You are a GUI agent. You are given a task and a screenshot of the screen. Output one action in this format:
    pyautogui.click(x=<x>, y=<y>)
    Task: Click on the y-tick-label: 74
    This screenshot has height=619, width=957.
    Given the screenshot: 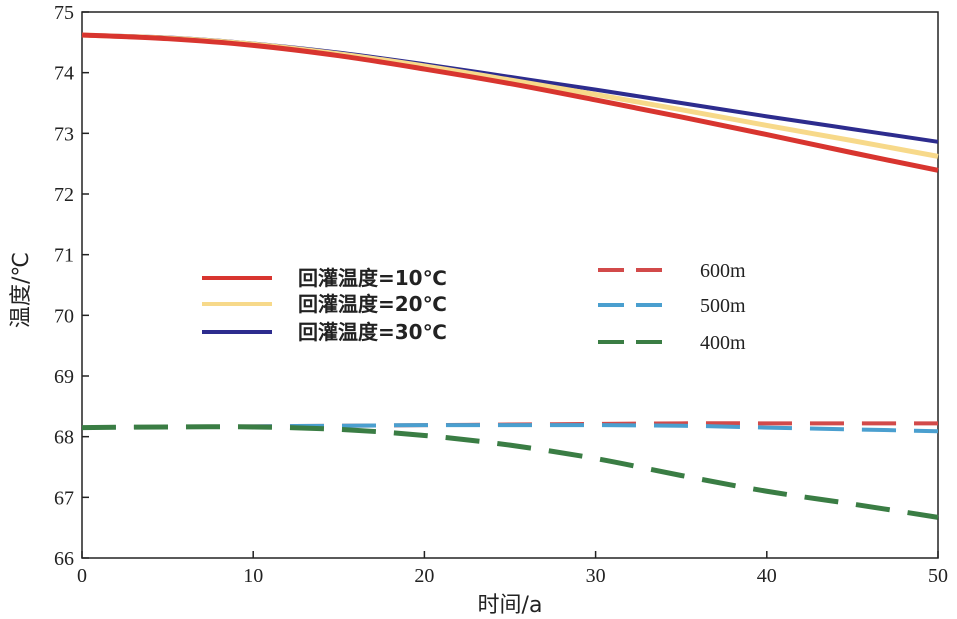 What is the action you would take?
    pyautogui.click(x=64, y=74)
    